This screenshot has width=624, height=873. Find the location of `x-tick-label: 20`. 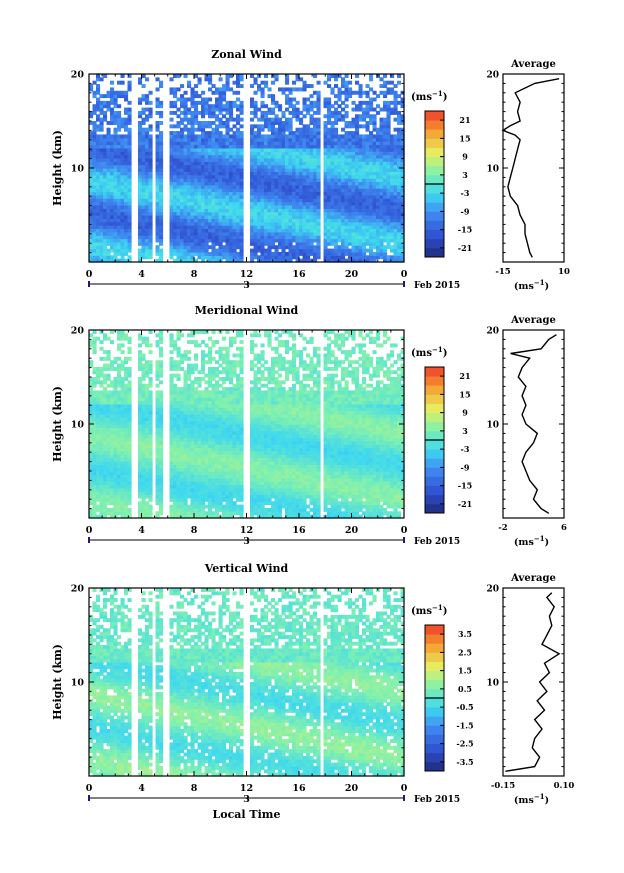

x-tick-label: 20 is located at coordinates (352, 274).